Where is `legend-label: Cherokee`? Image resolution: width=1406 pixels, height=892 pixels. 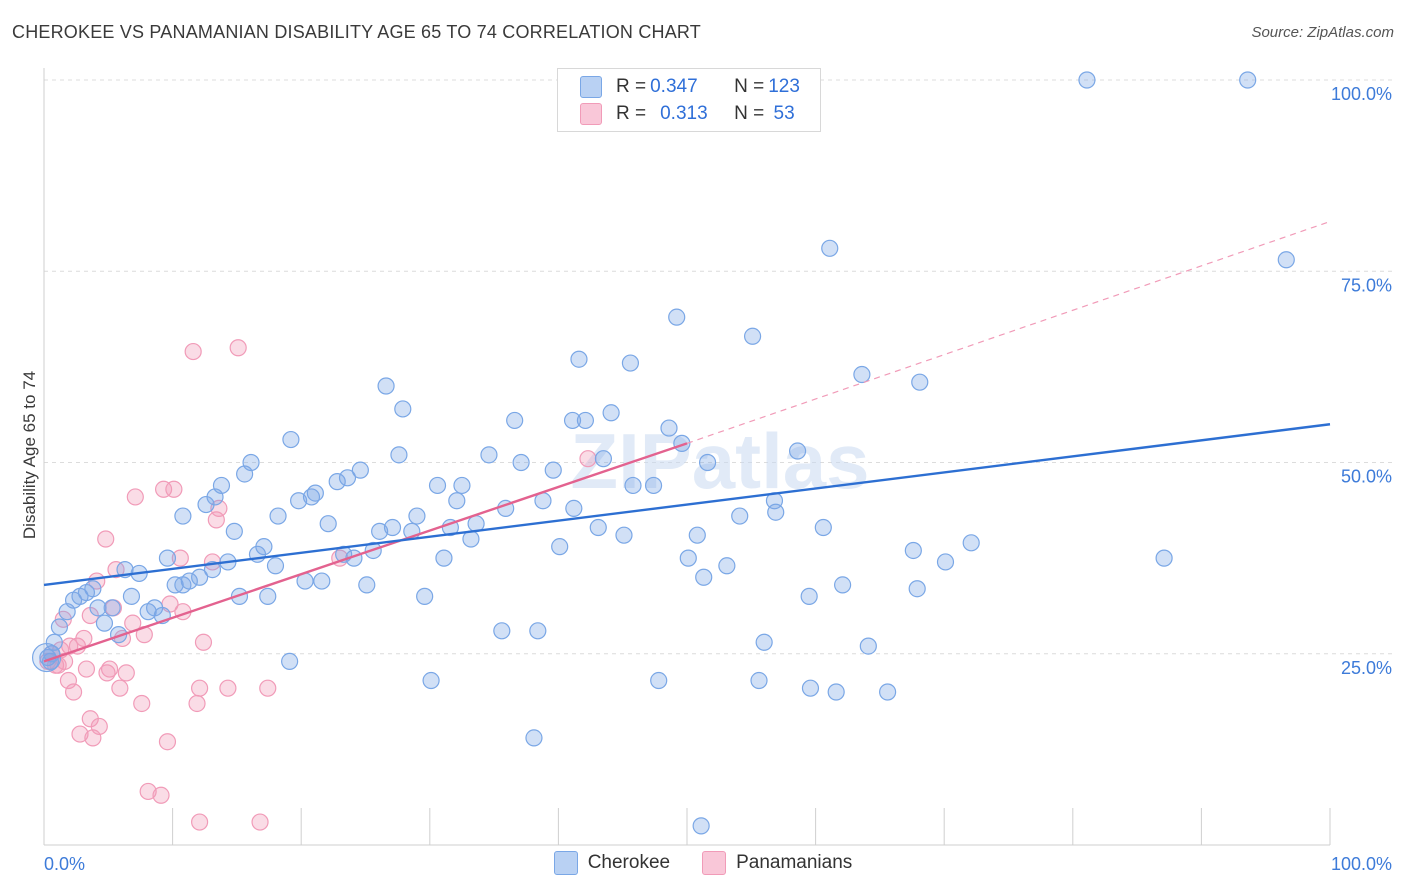 legend-label: Cherokee is located at coordinates (629, 862).